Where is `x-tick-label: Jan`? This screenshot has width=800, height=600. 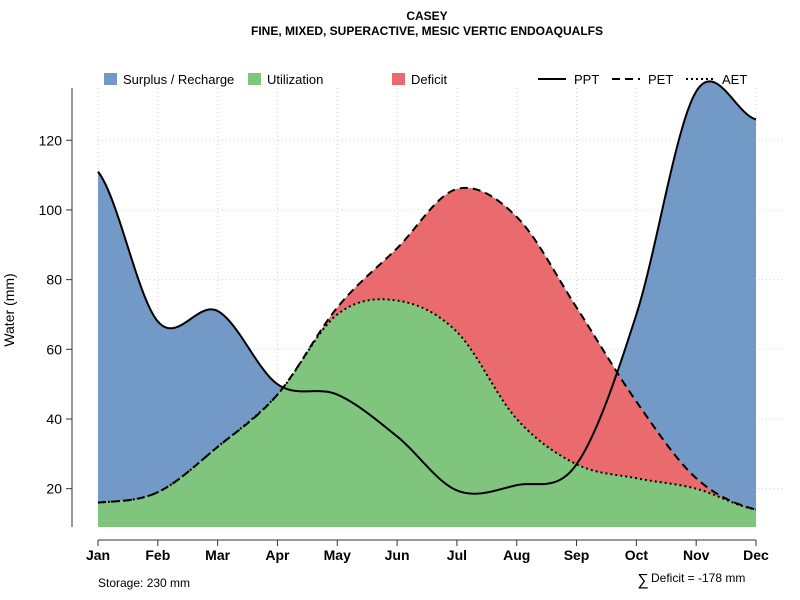 x-tick-label: Jan is located at coordinates (98, 555).